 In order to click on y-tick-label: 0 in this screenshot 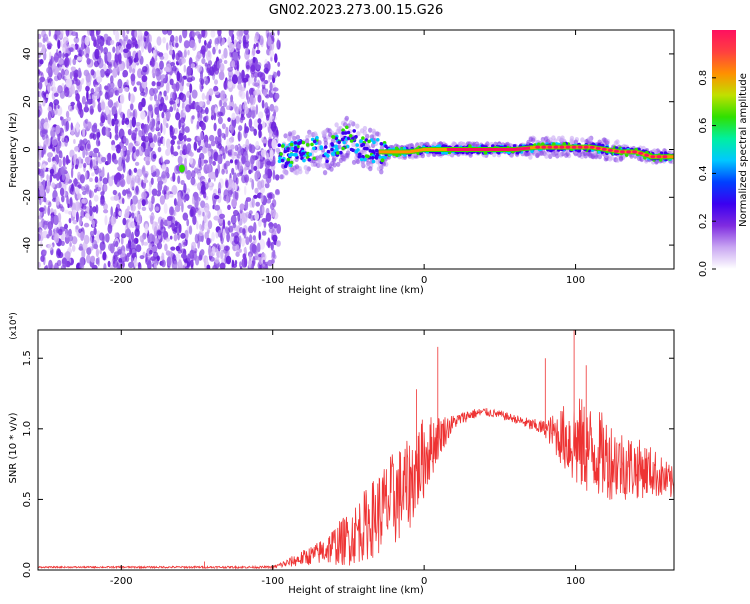, I will do `click(27, 149)`.